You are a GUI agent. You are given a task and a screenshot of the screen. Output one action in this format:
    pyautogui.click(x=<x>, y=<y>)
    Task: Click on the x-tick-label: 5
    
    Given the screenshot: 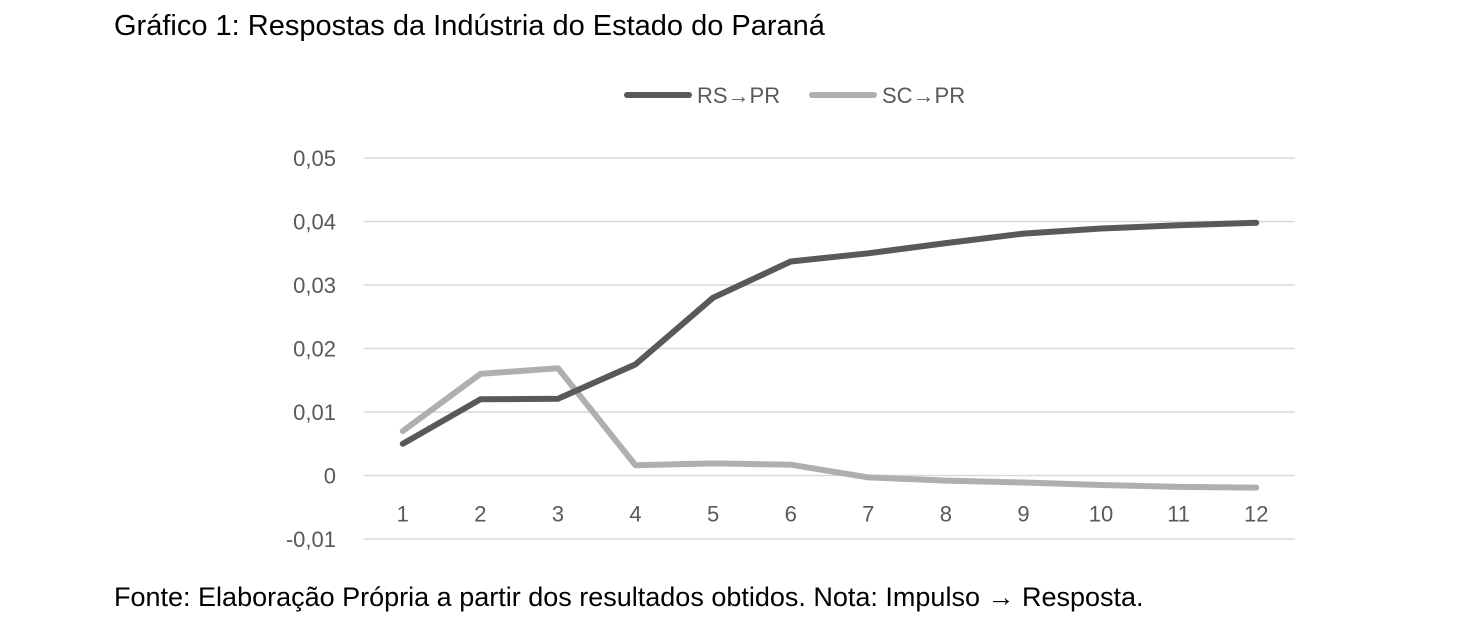 What is the action you would take?
    pyautogui.click(x=713, y=514)
    